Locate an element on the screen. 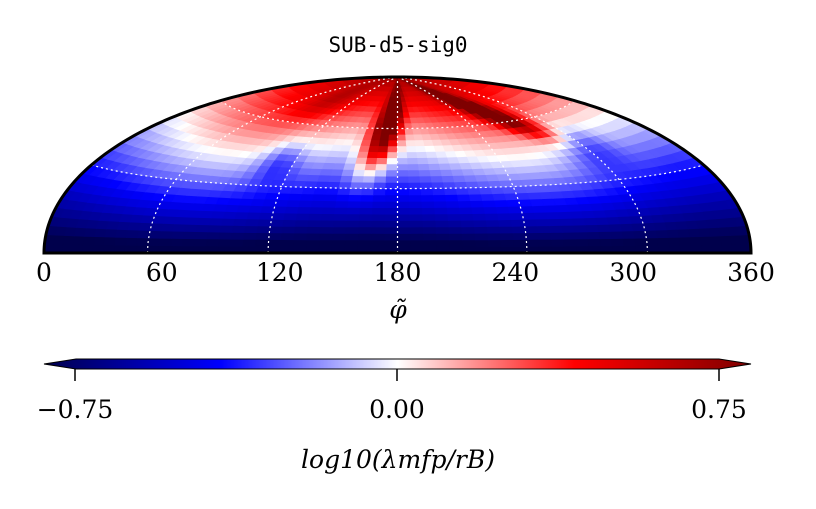 The image size is (816, 509). x-tick-label: 240 is located at coordinates (515, 272).